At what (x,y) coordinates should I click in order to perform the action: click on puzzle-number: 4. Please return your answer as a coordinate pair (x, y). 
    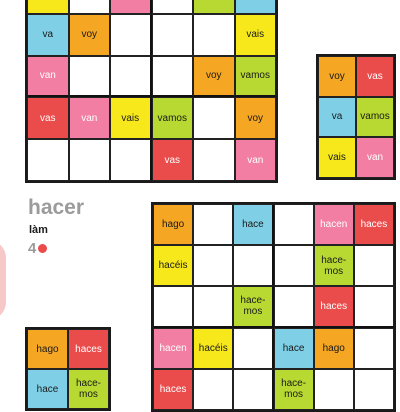
    Looking at the image, I should click on (38, 248).